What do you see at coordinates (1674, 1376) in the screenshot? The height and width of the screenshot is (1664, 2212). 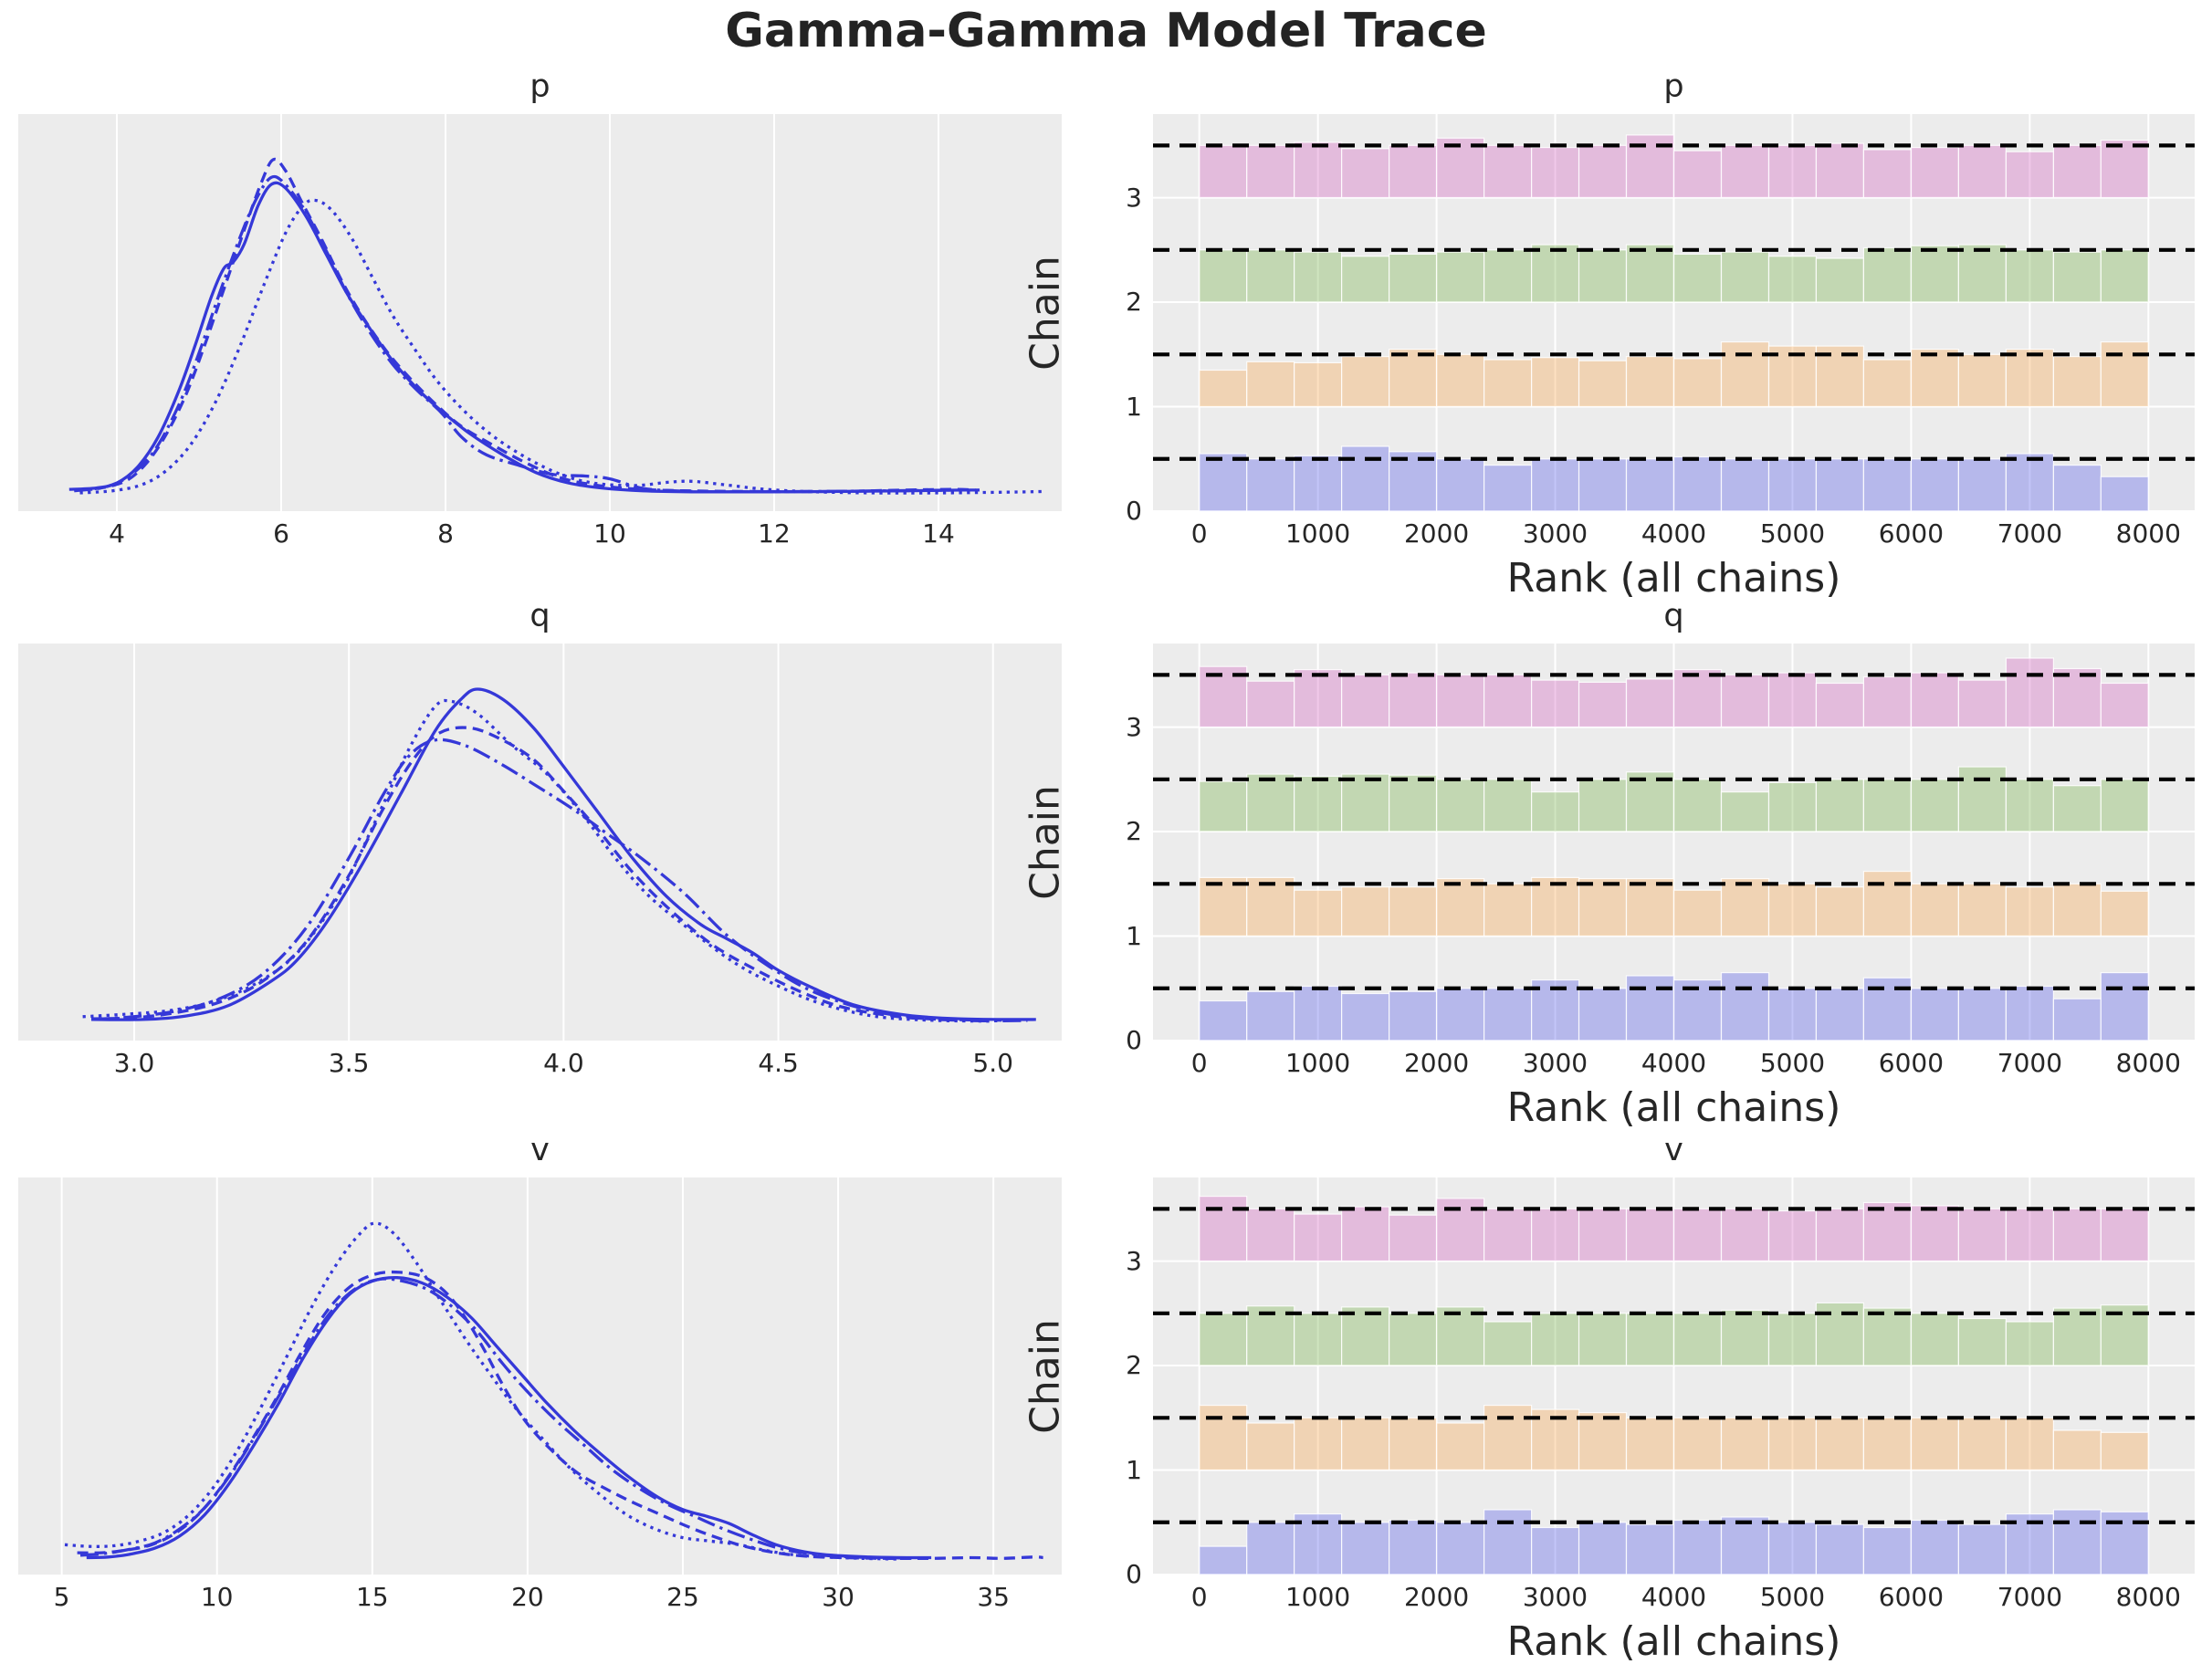 I see `rank-plot-v` at bounding box center [1674, 1376].